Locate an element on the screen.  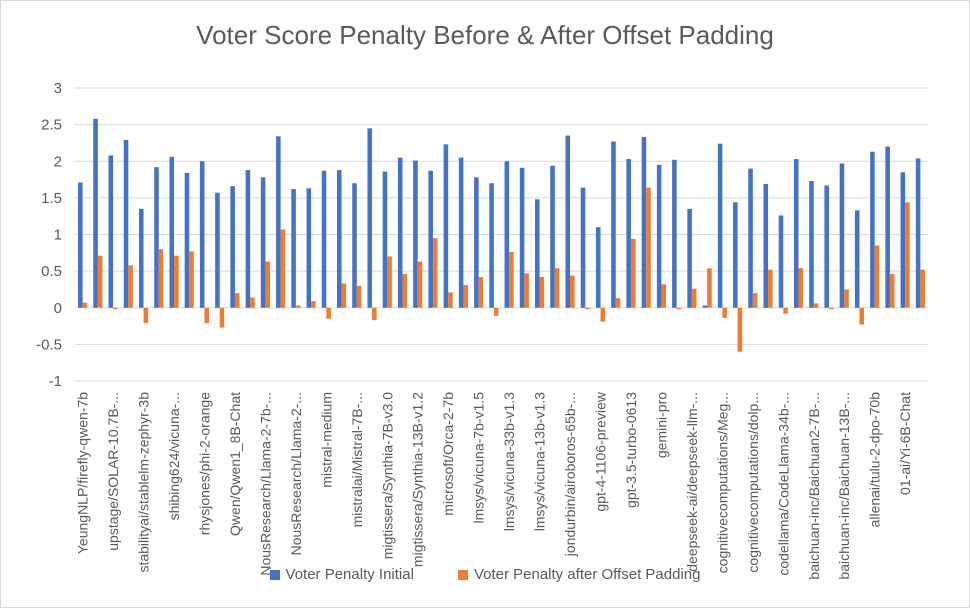
x-tick-label: Qwen/Qwen1_8B-Chat is located at coordinates (235, 464).